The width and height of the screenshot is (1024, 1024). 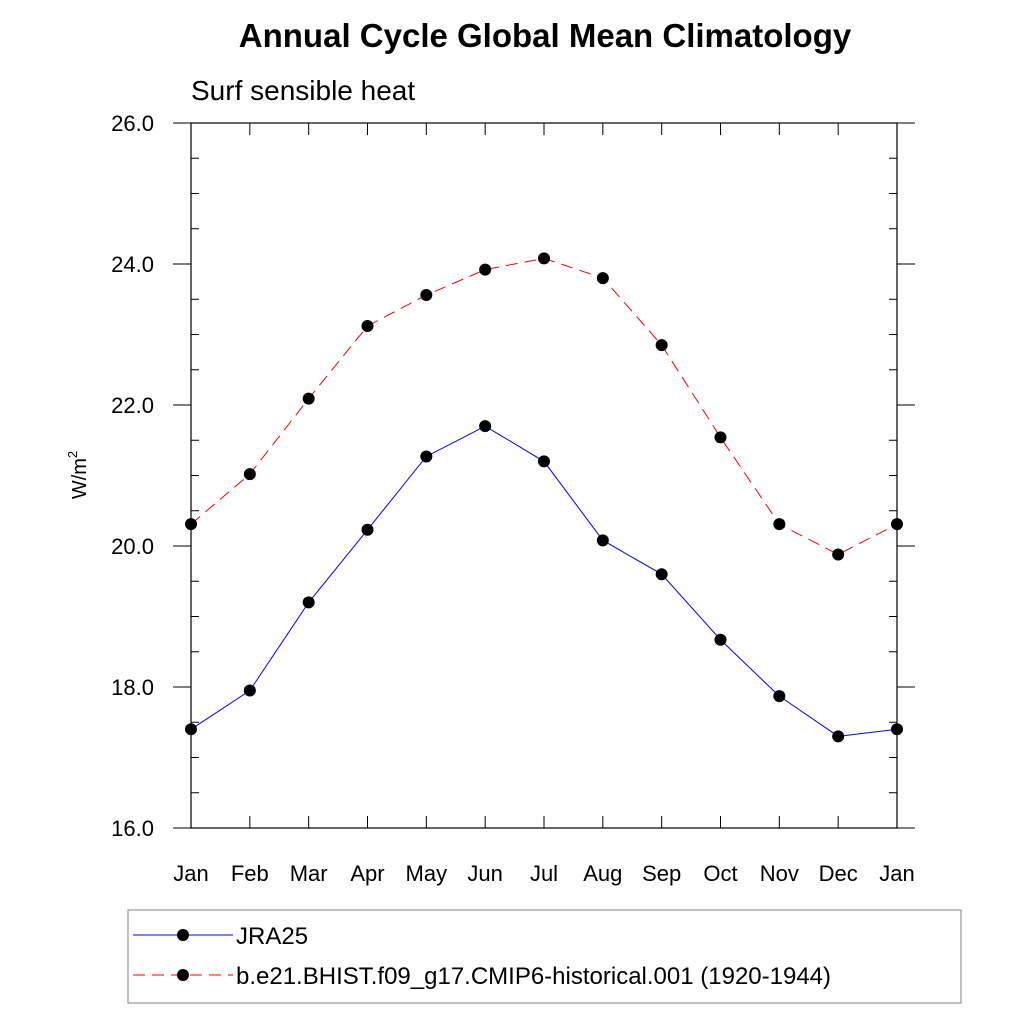 I want to click on y-tick-label: 16.0, so click(x=132, y=828).